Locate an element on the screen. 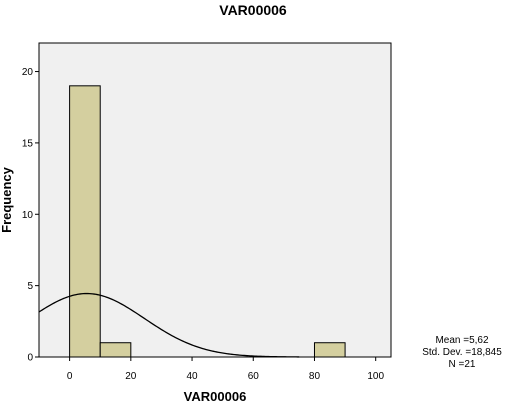  y-tick-label: 5 is located at coordinates (30, 286).